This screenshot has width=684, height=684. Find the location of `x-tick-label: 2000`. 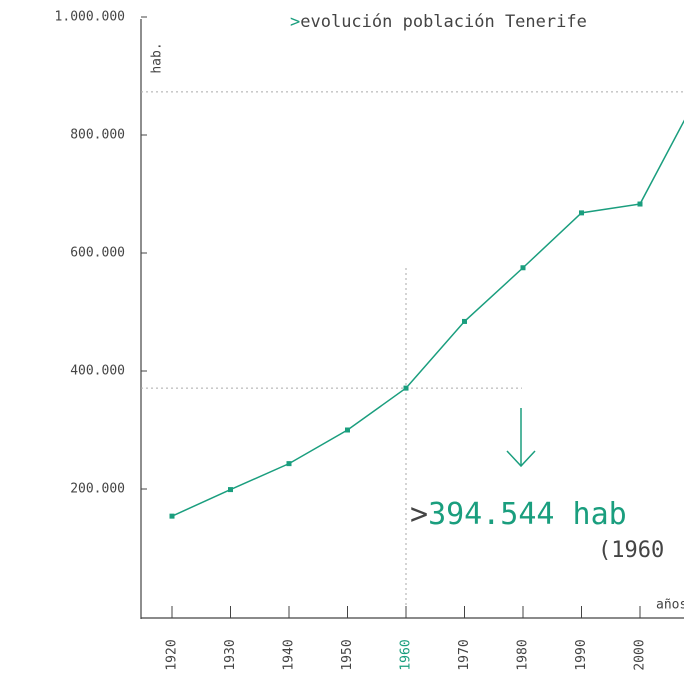

x-tick-label: 2000 is located at coordinates (640, 654).